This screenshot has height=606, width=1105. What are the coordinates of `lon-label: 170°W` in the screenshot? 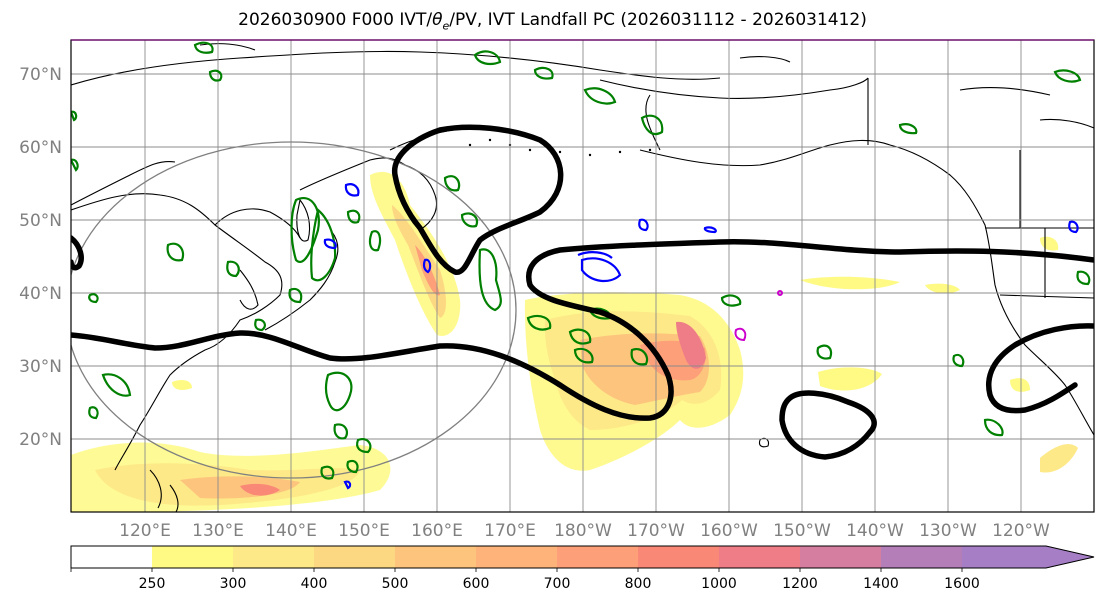 It's located at (656, 531).